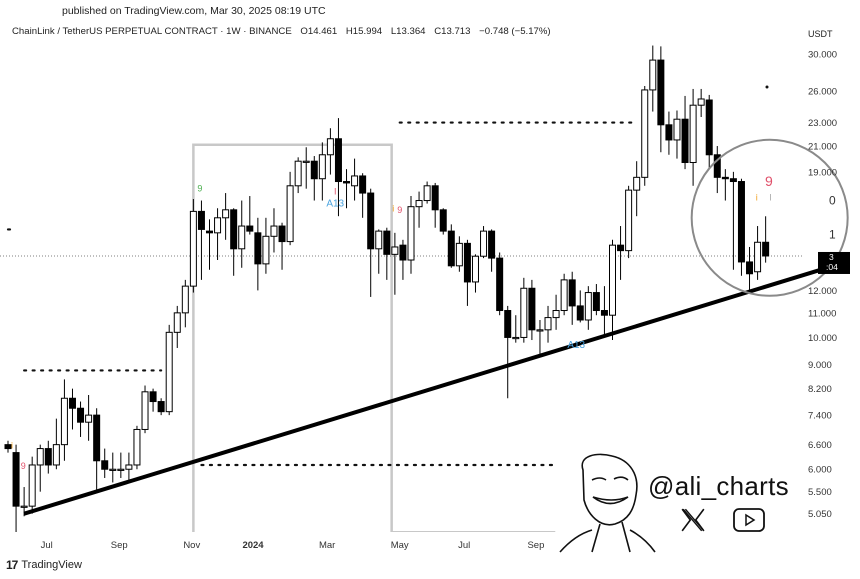 Image resolution: width=860 pixels, height=579 pixels. I want to click on tradingview-logo-icon: 17, so click(12, 565).